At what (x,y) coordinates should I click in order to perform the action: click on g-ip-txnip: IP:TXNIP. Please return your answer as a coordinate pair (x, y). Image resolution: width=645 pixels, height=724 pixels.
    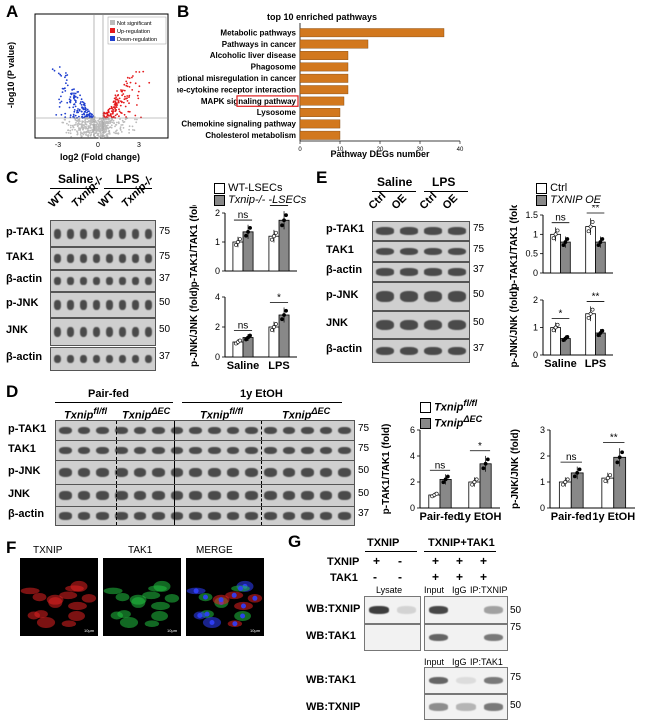
    Looking at the image, I should click on (489, 590).